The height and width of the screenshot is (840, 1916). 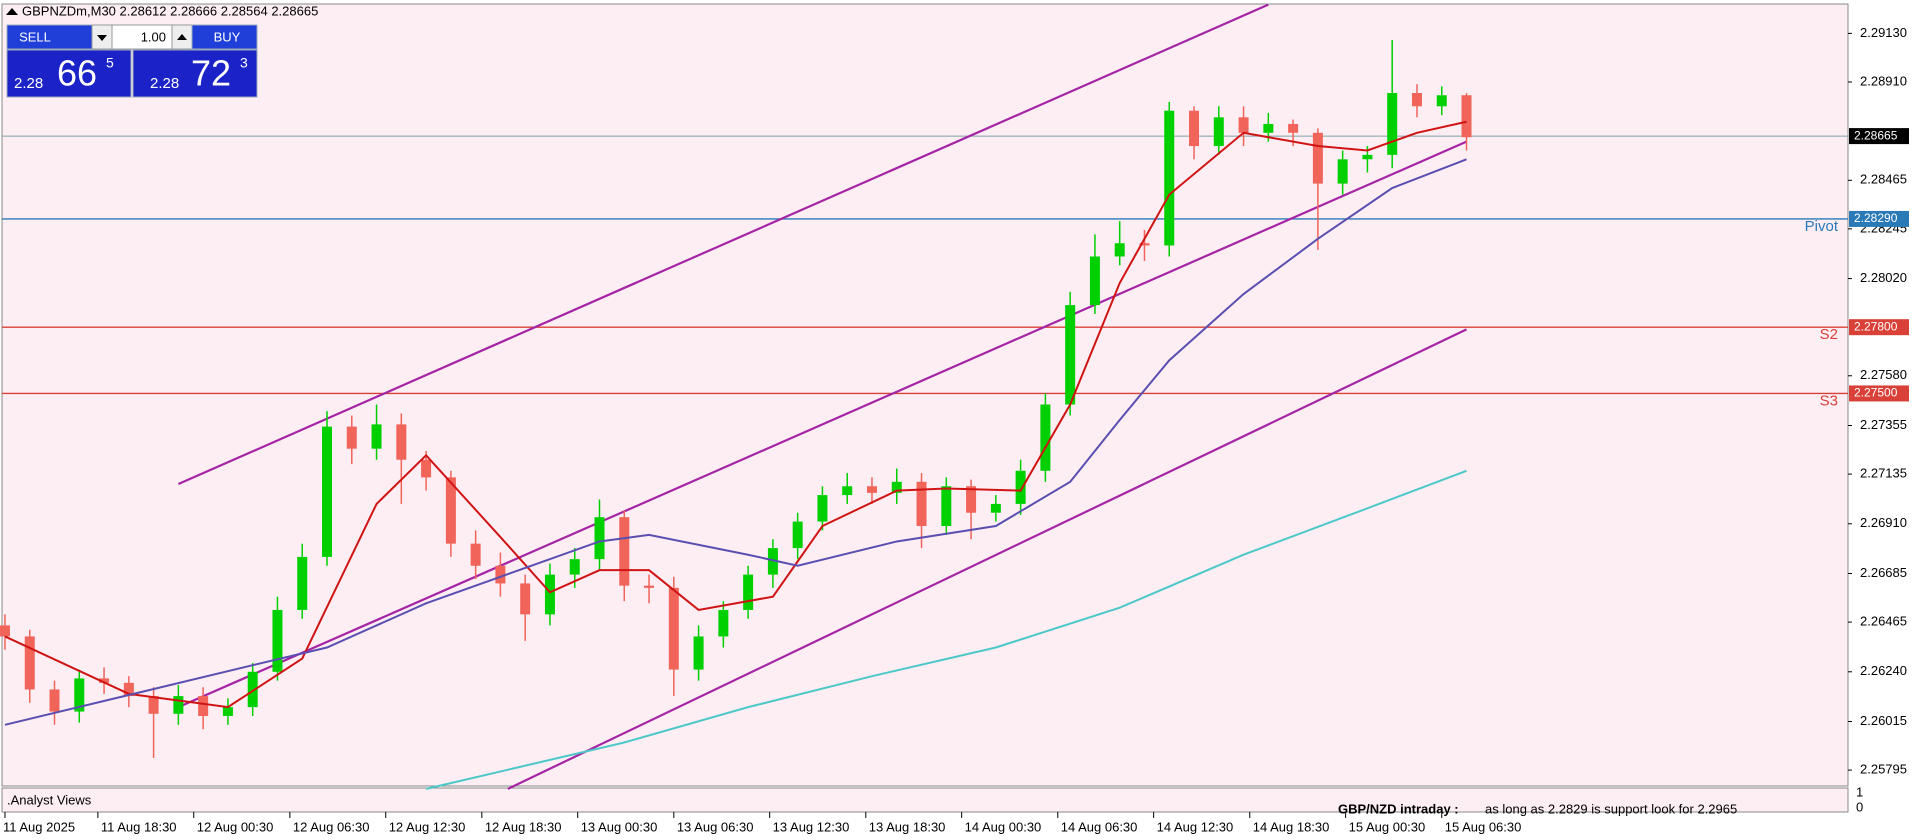 What do you see at coordinates (1883, 522) in the screenshot?
I see `y-tick-label: 2.26910` at bounding box center [1883, 522].